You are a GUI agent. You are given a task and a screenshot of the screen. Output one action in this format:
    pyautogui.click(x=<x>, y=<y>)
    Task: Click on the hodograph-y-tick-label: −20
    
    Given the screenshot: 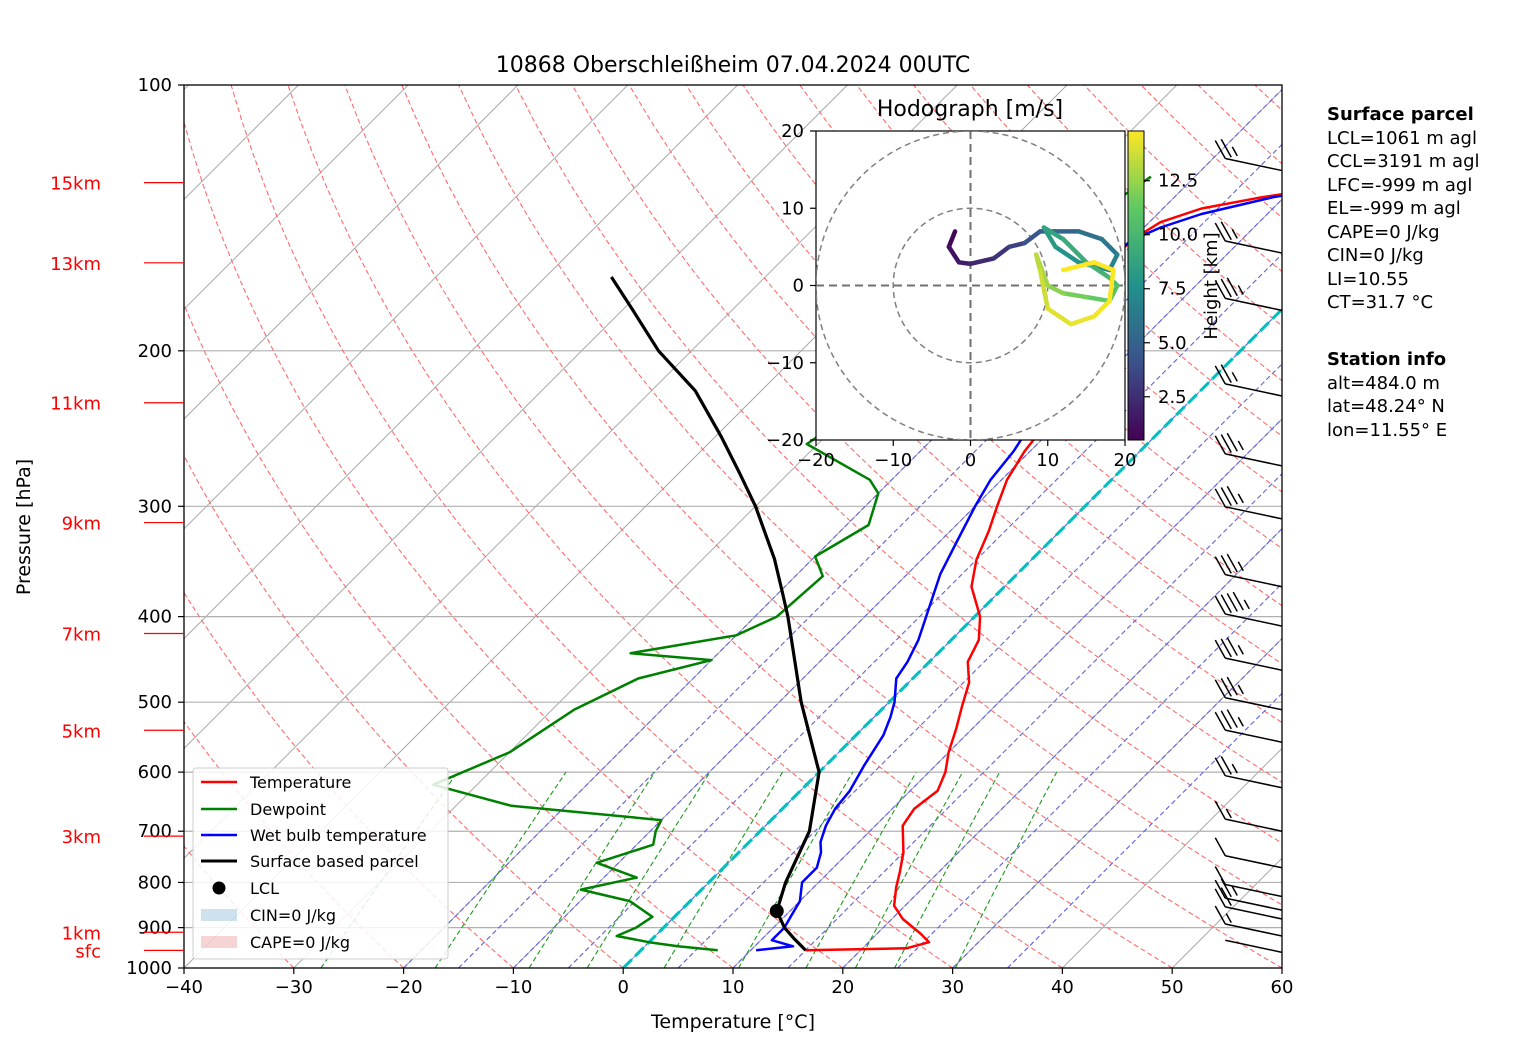 What is the action you would take?
    pyautogui.click(x=785, y=440)
    